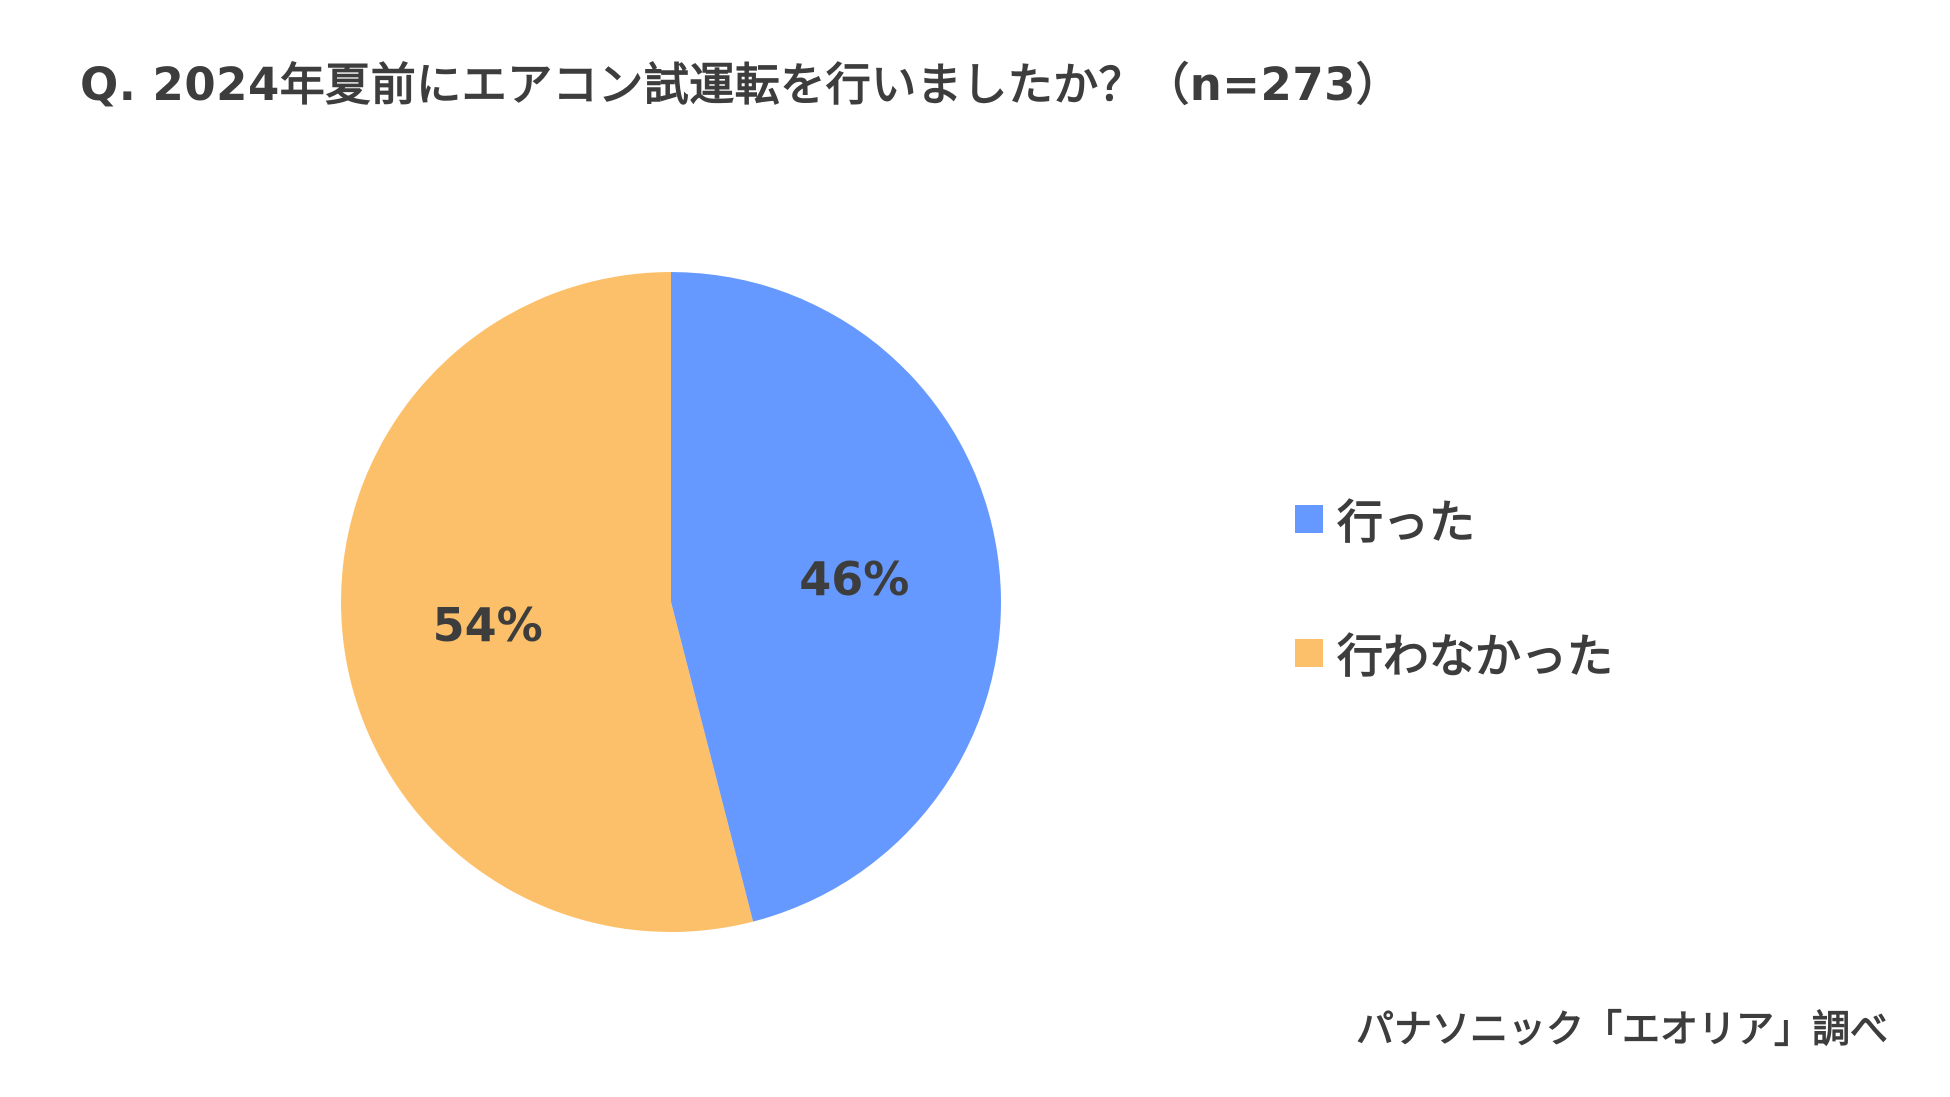 The height and width of the screenshot is (1097, 1950). Describe the element at coordinates (741, 84) in the screenshot. I see `chart-title: Q. 2024年夏前にエアコン試運転を行いましたか？（n=273）` at that location.